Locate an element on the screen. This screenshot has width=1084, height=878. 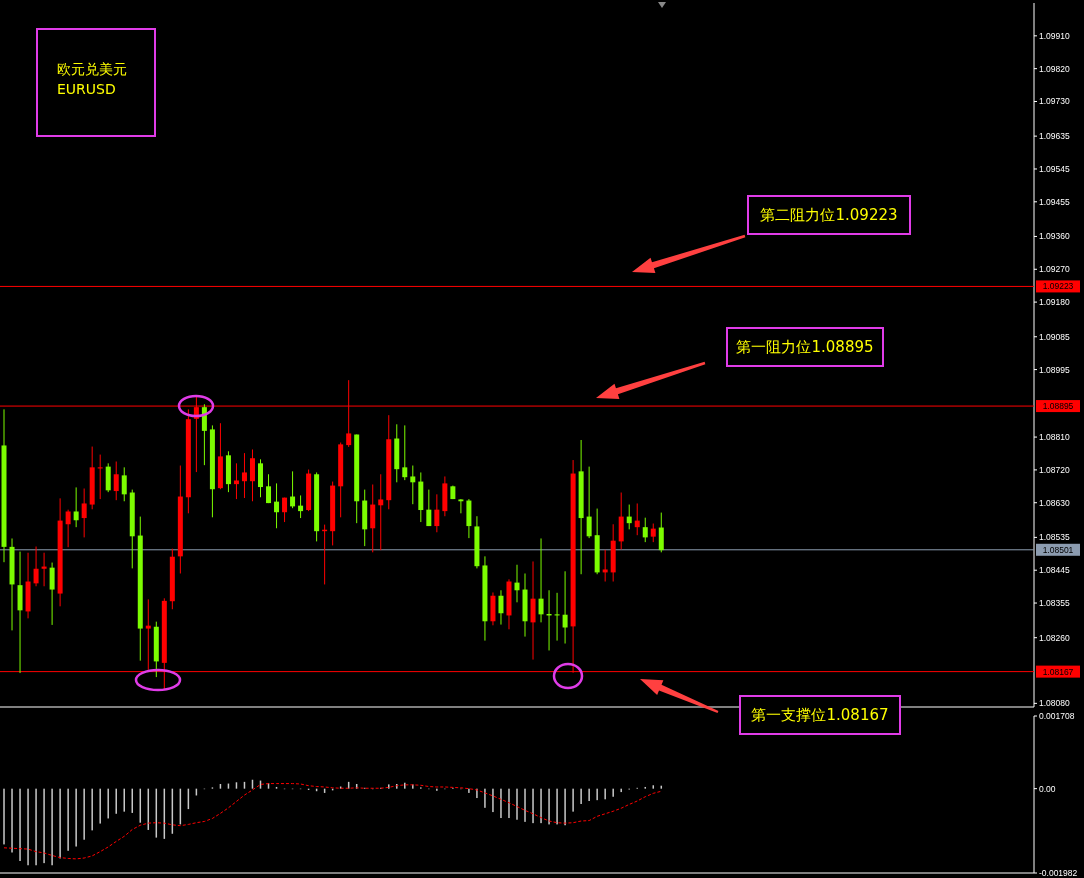
y-tick-label: 1.09730 is located at coordinates (1054, 101).